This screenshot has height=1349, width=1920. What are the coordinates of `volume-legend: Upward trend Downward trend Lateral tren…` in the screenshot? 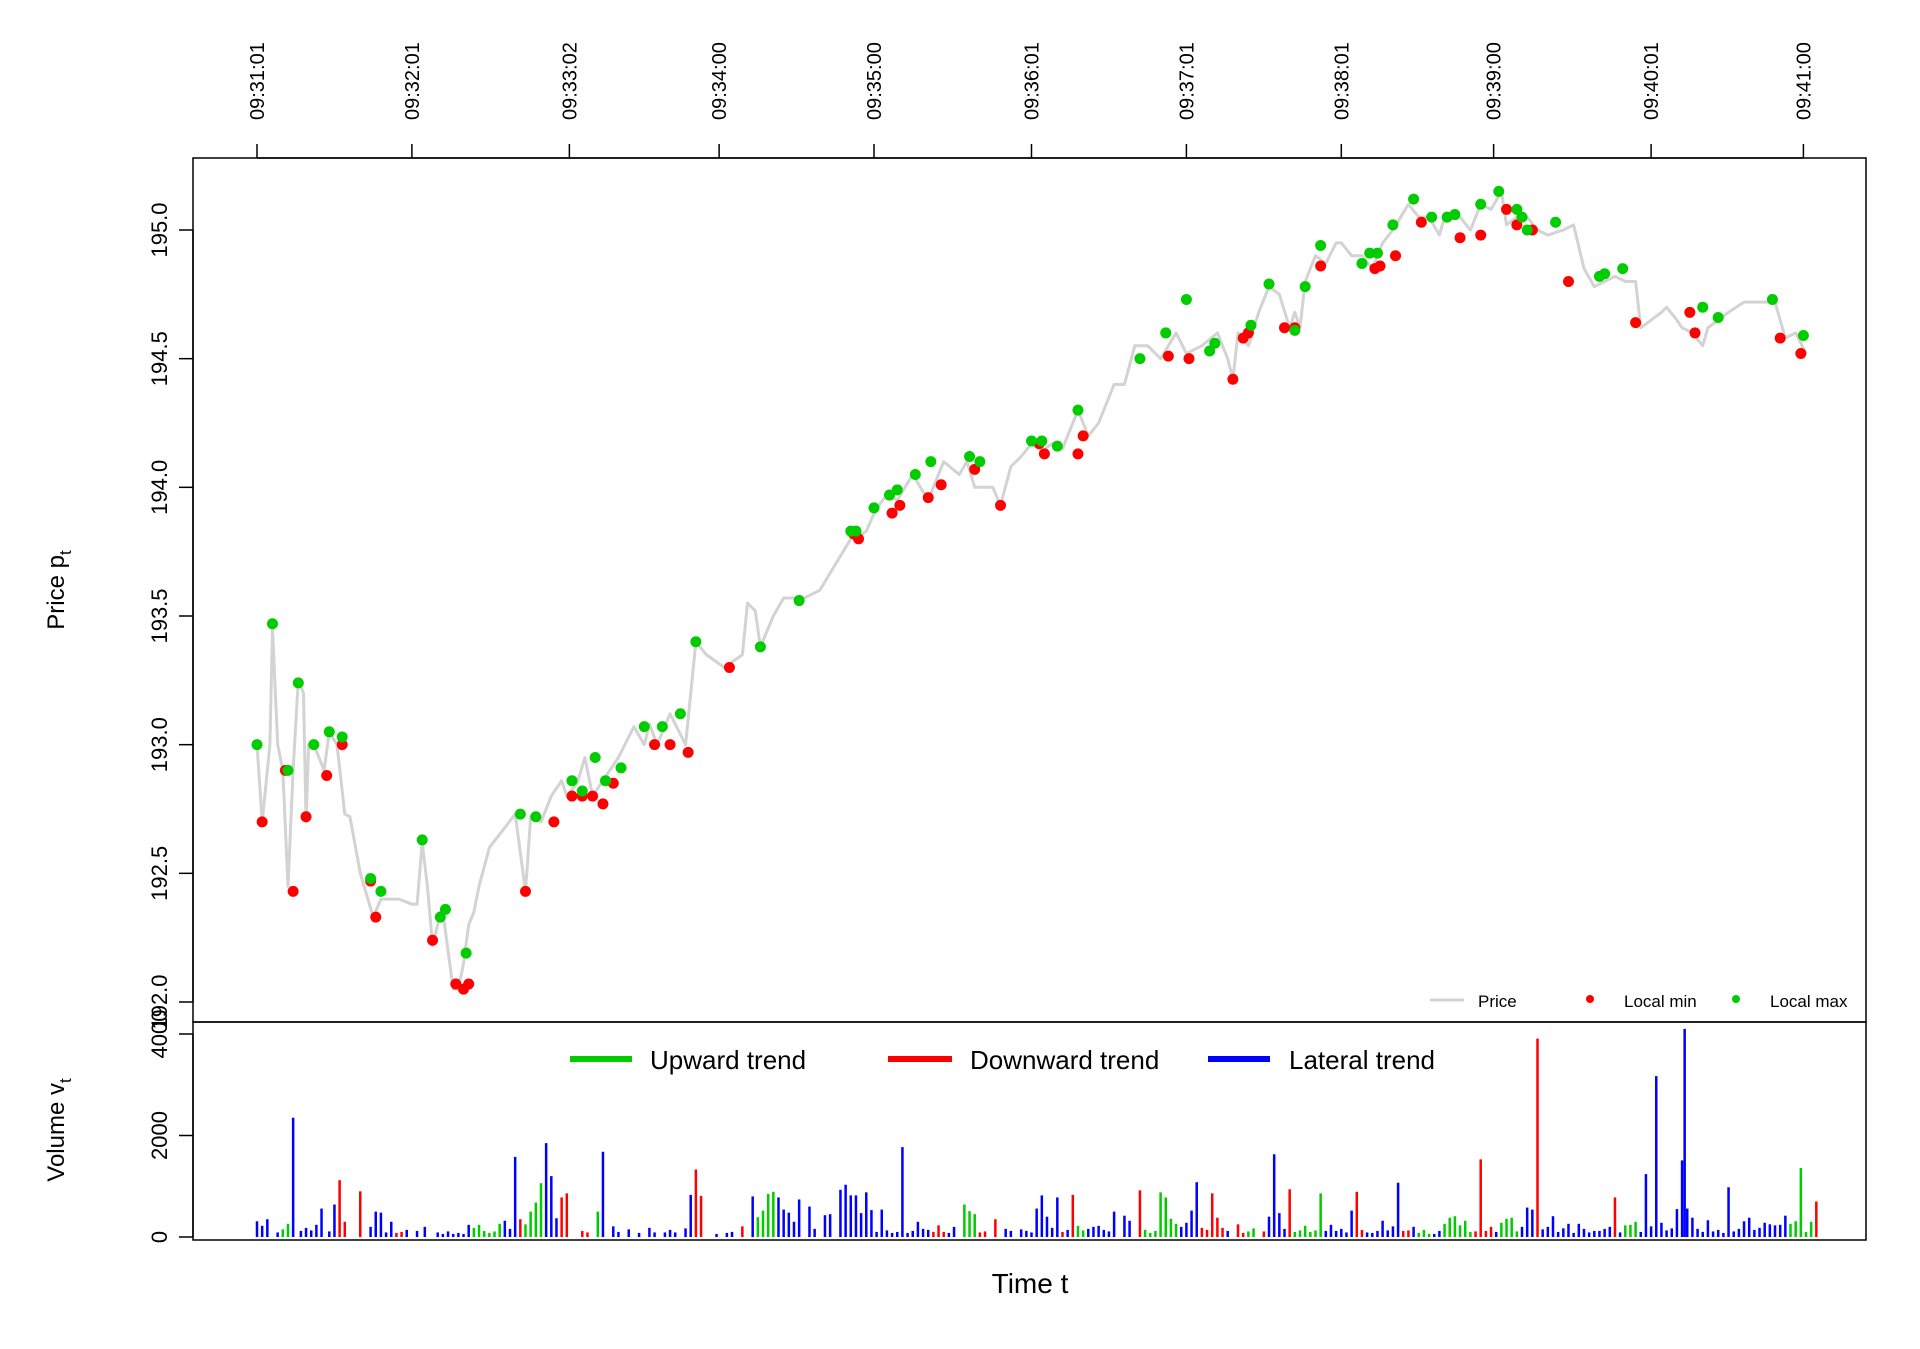 It's located at (1002, 1060).